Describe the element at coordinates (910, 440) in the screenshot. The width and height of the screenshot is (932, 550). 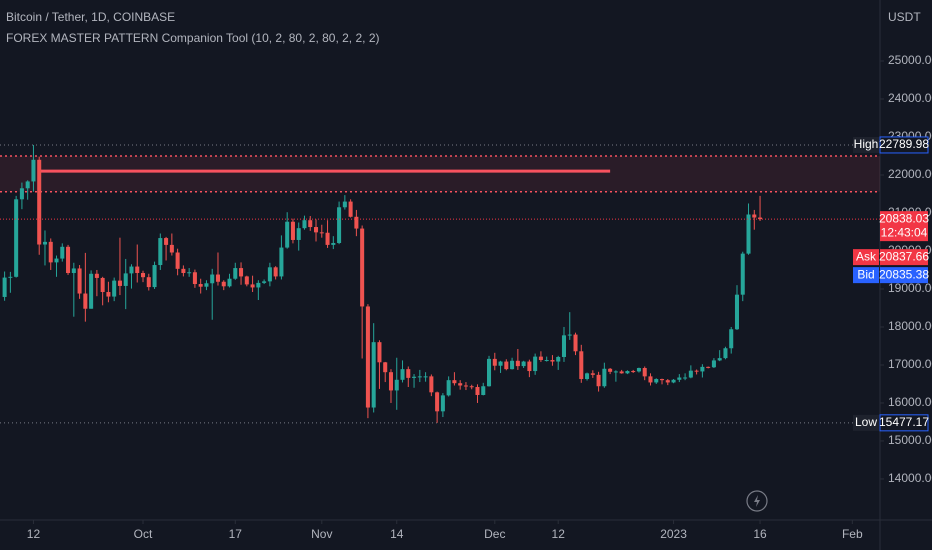
I see `y-tick-label: 15000.00` at that location.